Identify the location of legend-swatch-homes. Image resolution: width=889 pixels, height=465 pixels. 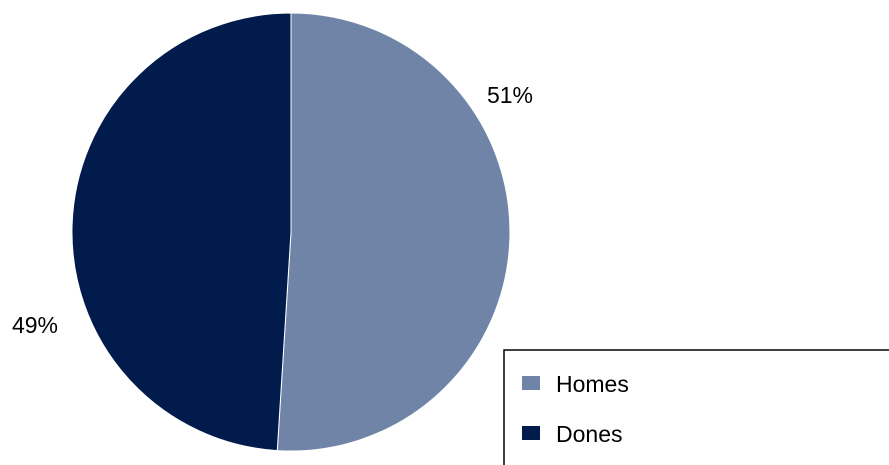
(531, 383).